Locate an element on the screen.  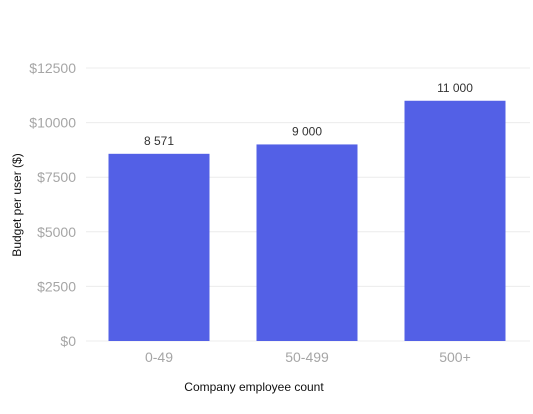
y-axis-ticks: $0 $2500 $5000 $7500 $10000 $12500 is located at coordinates (52, 204).